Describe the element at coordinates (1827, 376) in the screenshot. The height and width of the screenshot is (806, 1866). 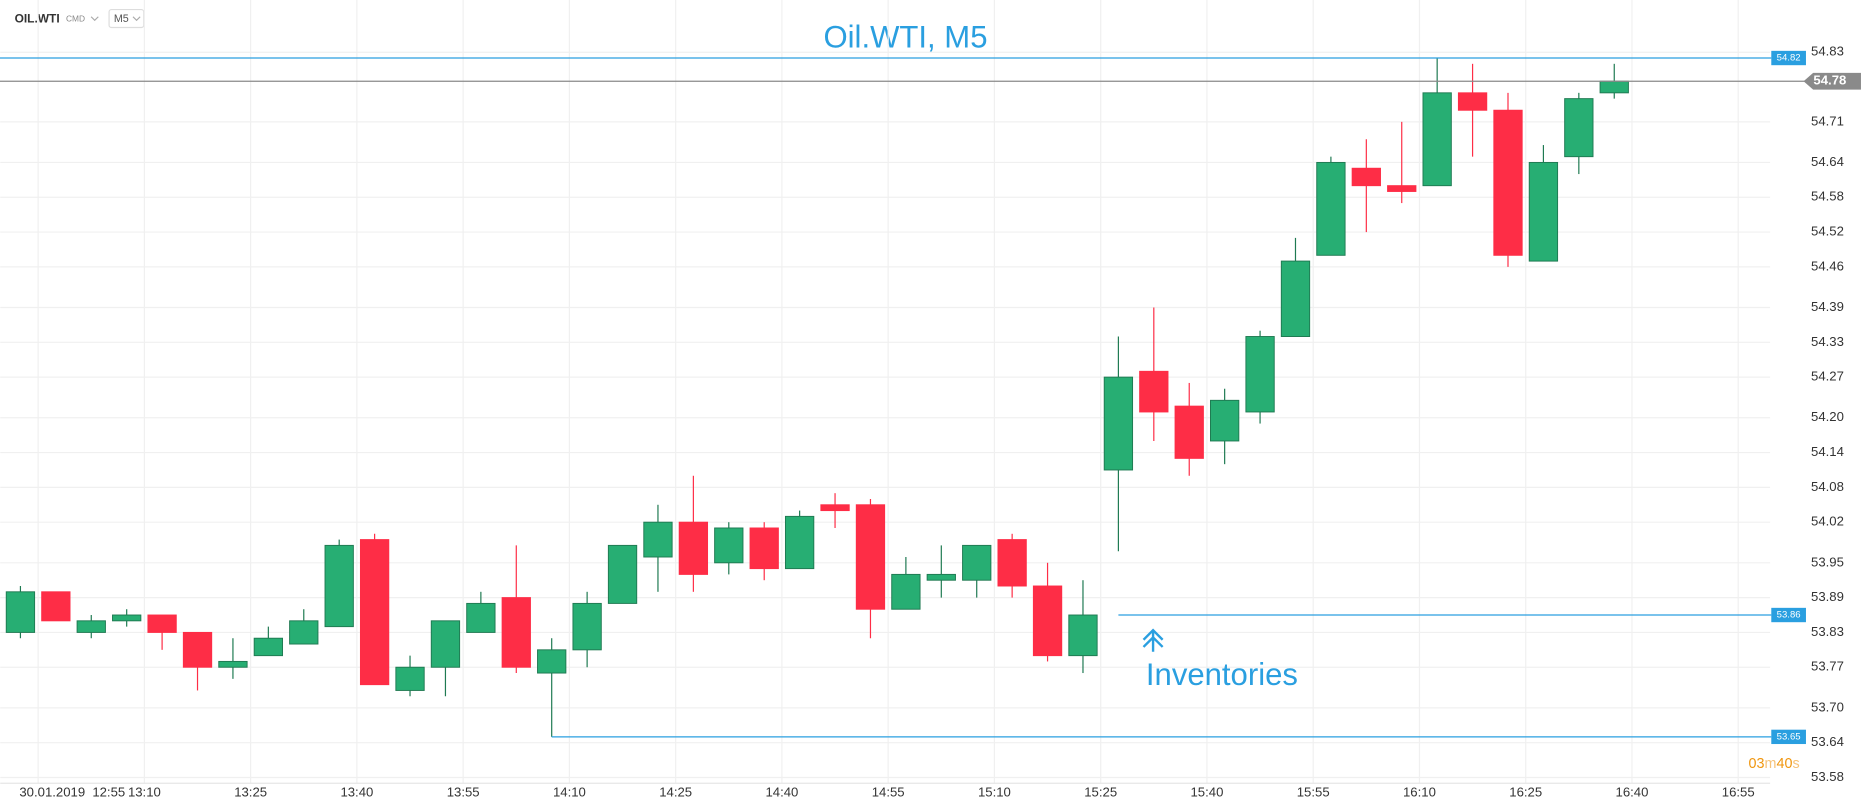
I see `y-tick-label: 54.27` at that location.